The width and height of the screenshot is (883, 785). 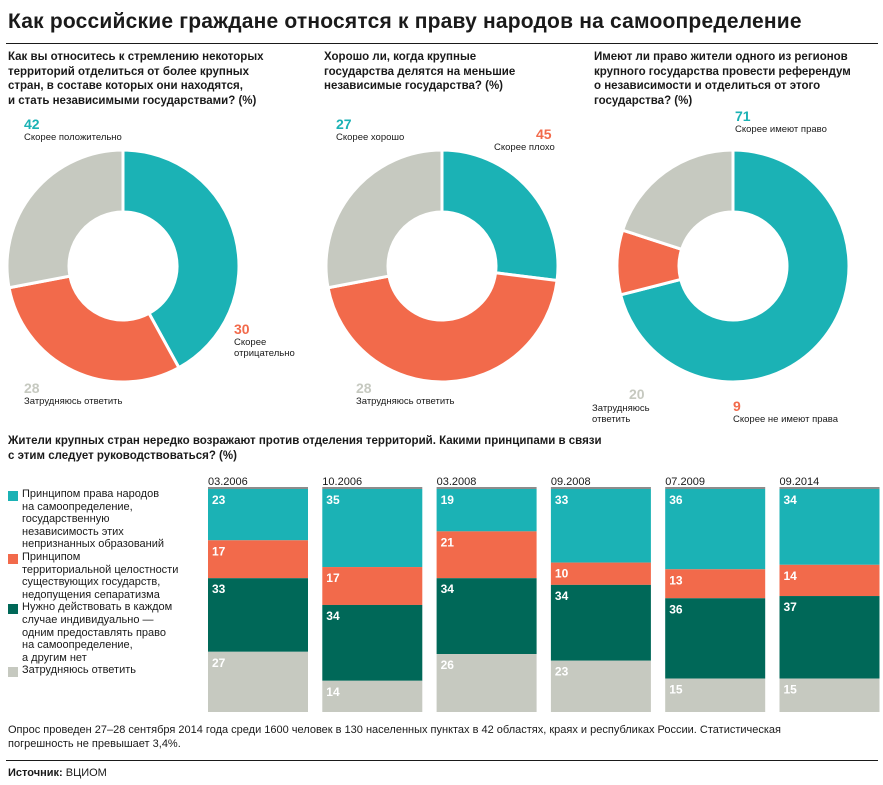 What do you see at coordinates (66, 519) in the screenshot?
I see `legend-label-line: государственную` at bounding box center [66, 519].